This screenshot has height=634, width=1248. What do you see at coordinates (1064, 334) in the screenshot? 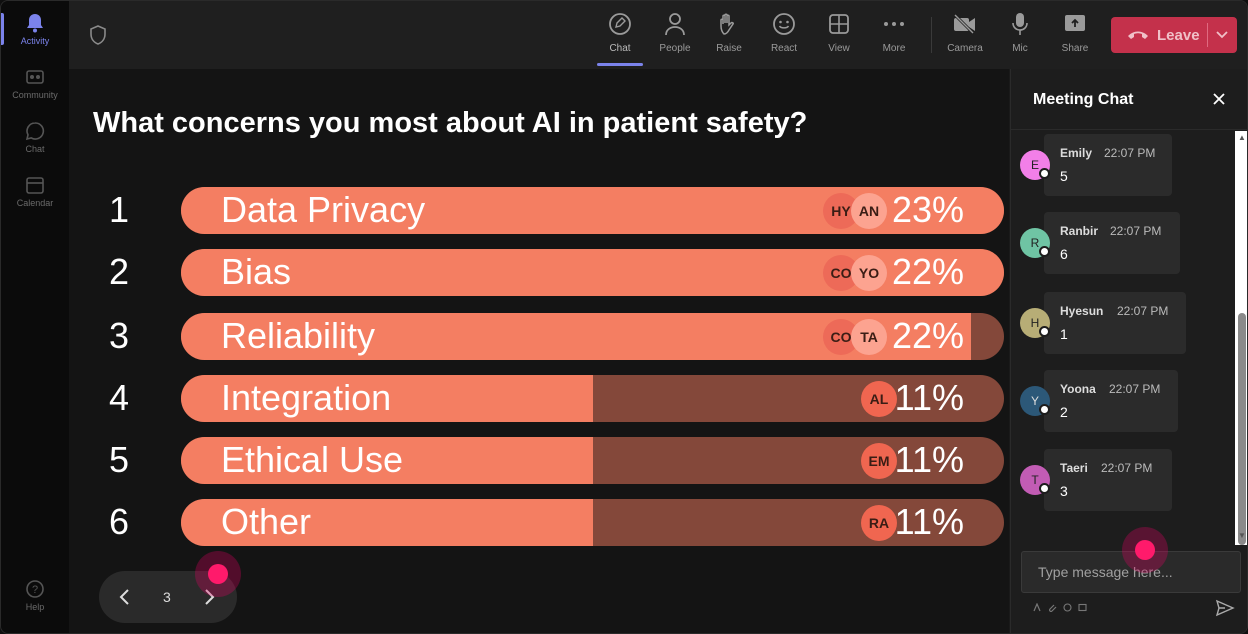
I see `message-text: 1` at bounding box center [1064, 334].